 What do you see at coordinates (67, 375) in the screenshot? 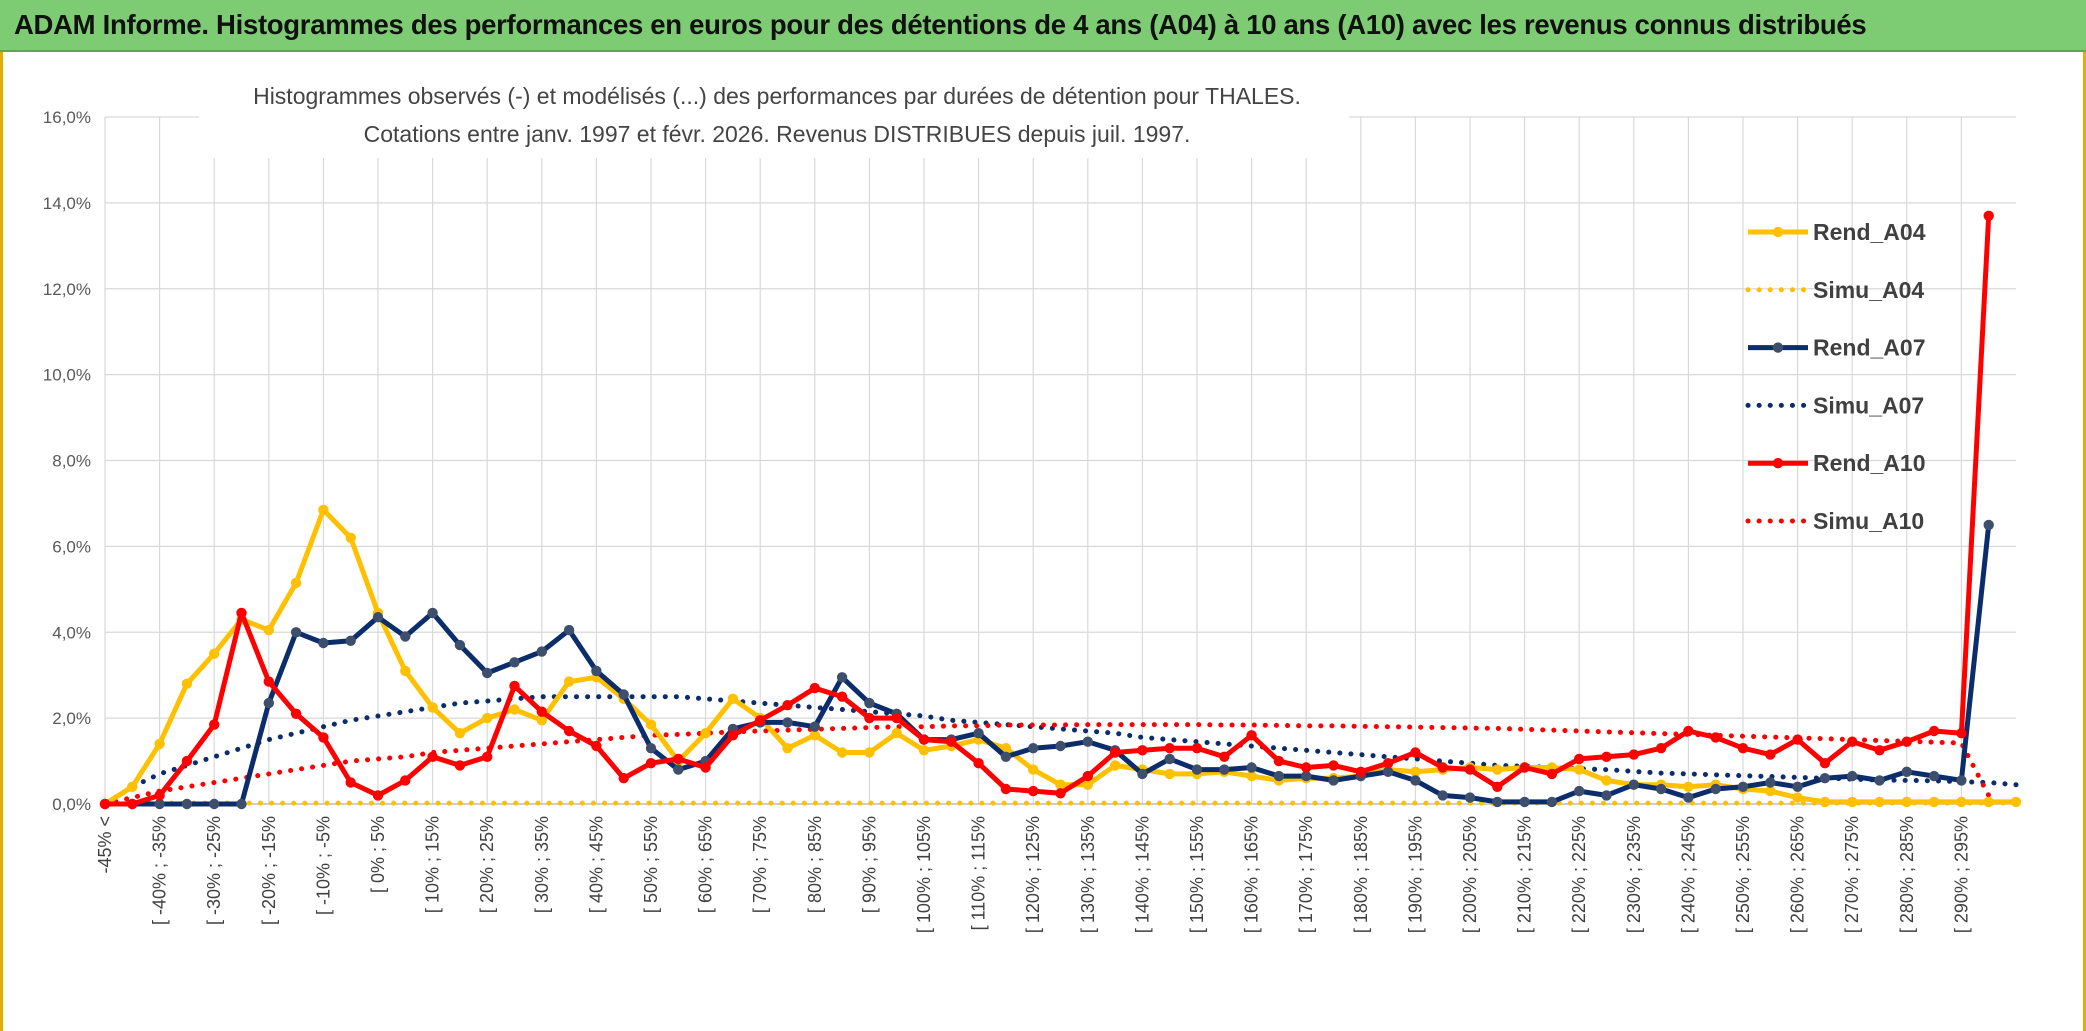
I see `y-tick-label: 10,0%` at bounding box center [67, 375].